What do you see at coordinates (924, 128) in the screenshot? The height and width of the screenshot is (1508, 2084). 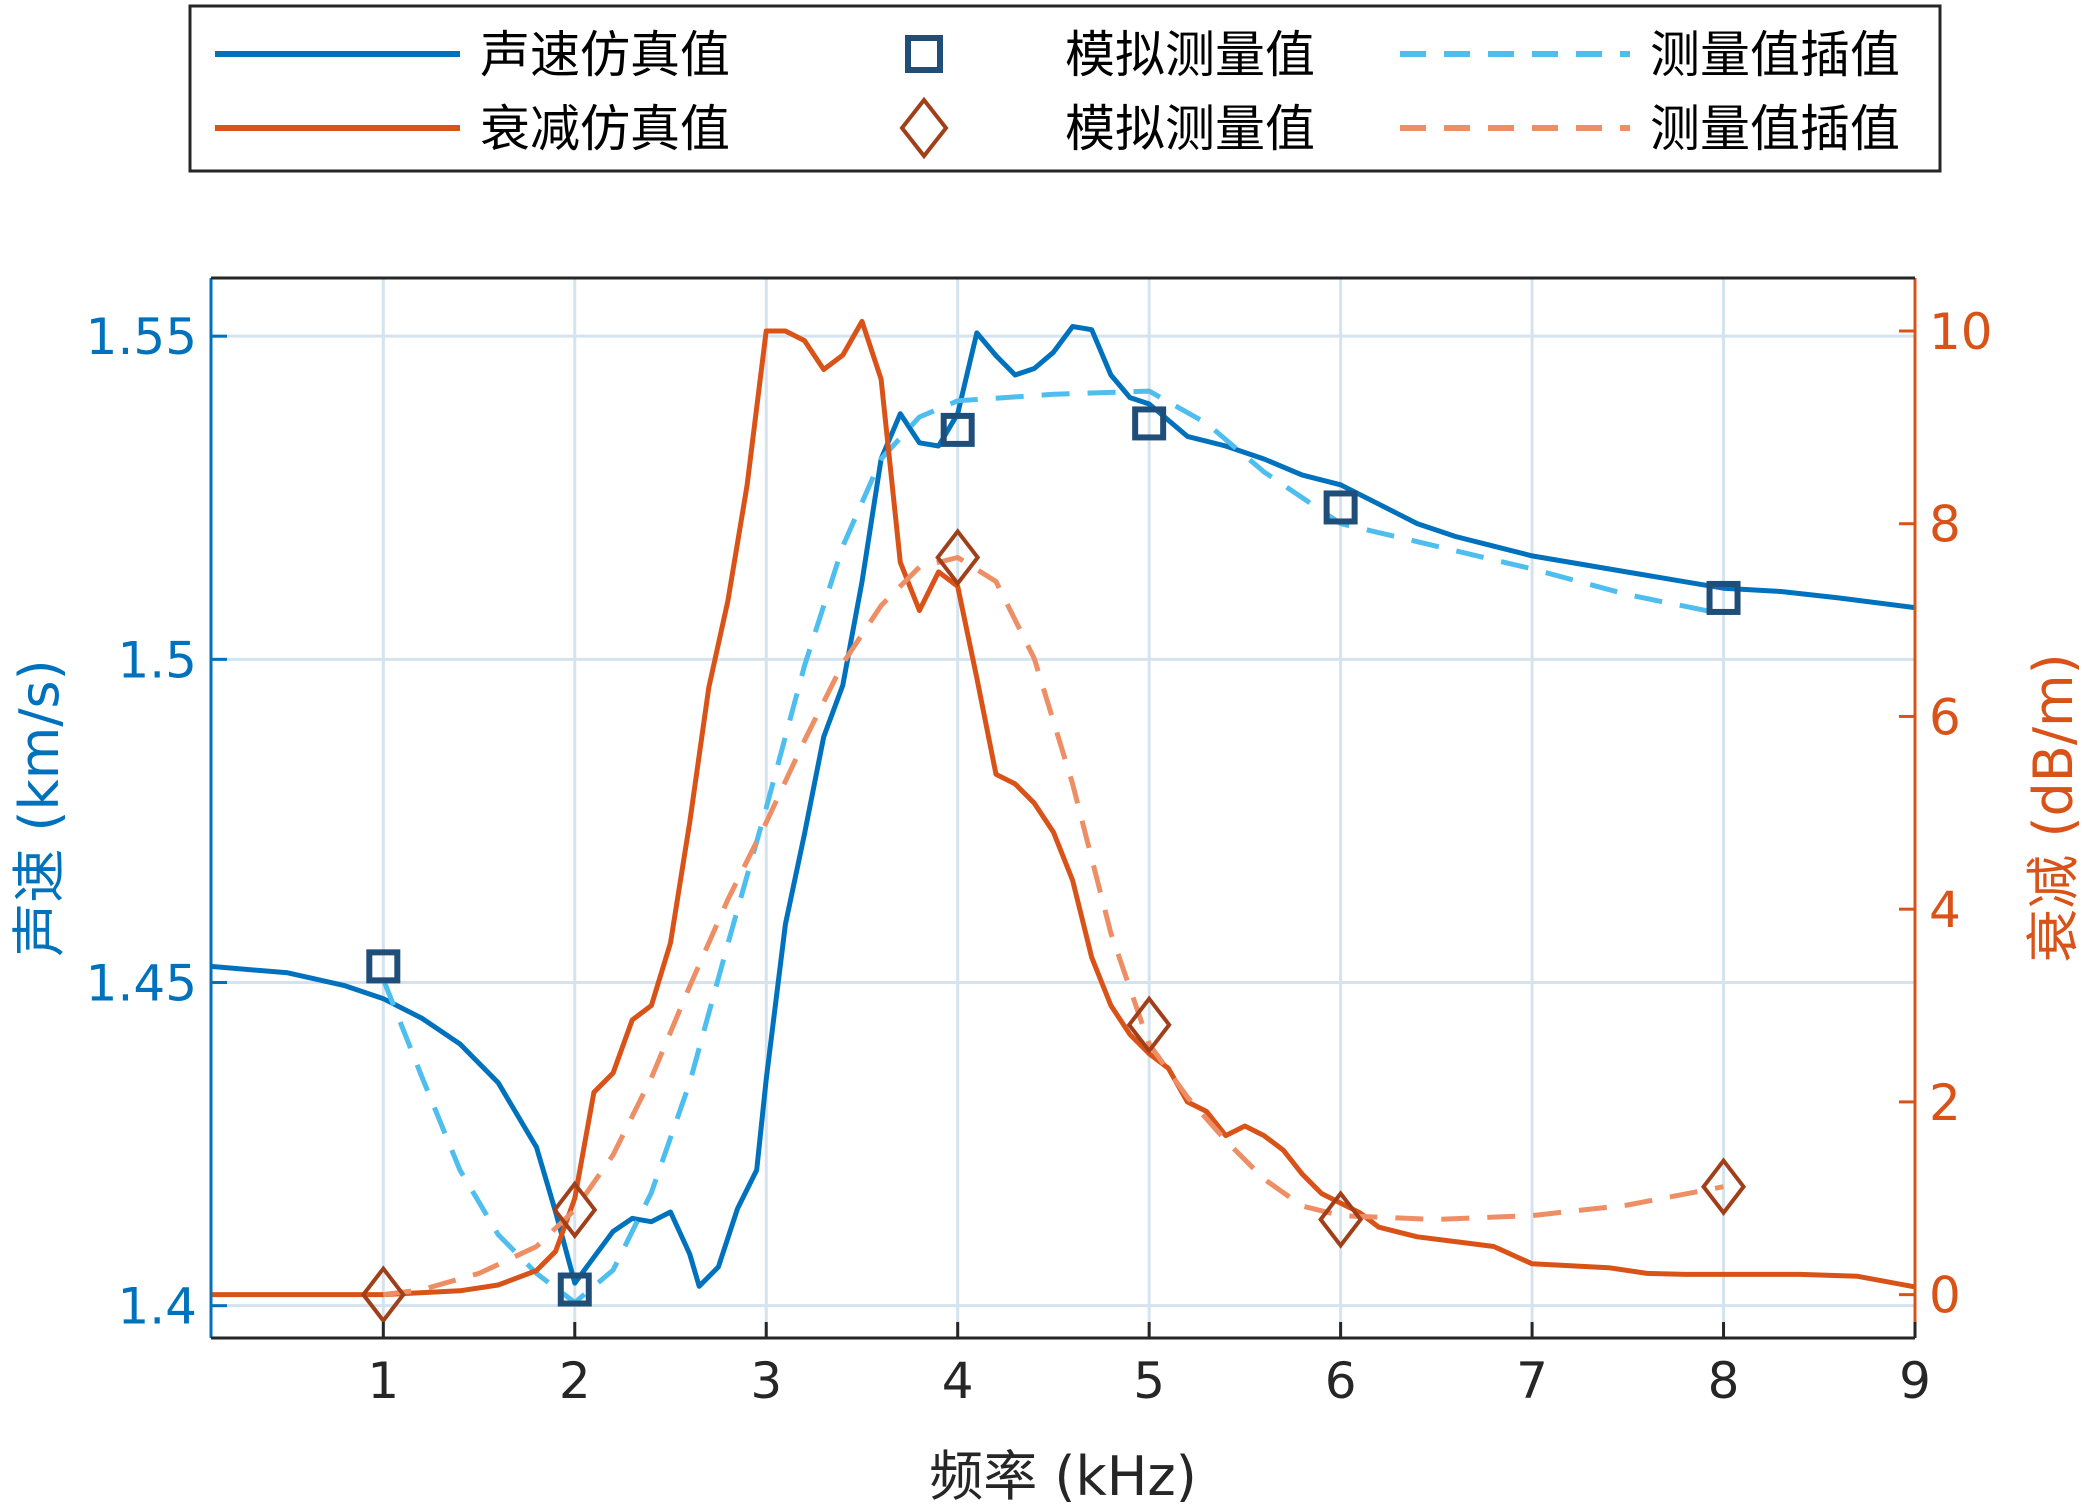 I see `legend-diamond-swatch` at bounding box center [924, 128].